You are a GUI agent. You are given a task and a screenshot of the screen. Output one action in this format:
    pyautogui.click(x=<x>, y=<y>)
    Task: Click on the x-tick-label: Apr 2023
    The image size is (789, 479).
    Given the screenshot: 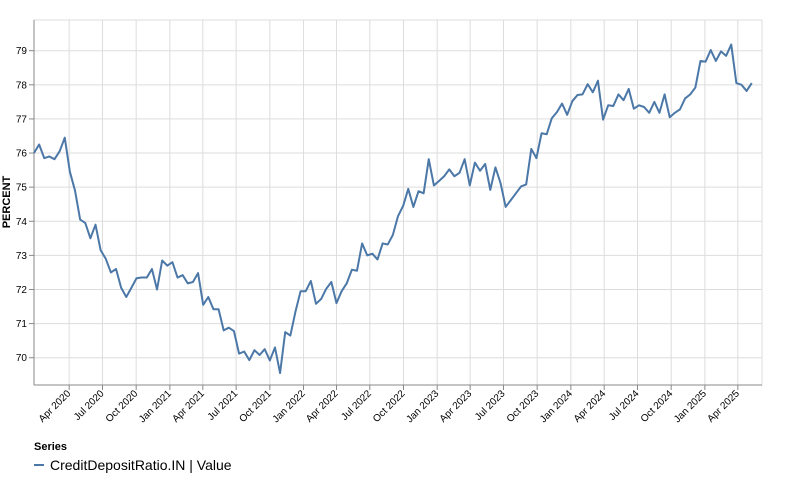 What is the action you would take?
    pyautogui.click(x=456, y=406)
    